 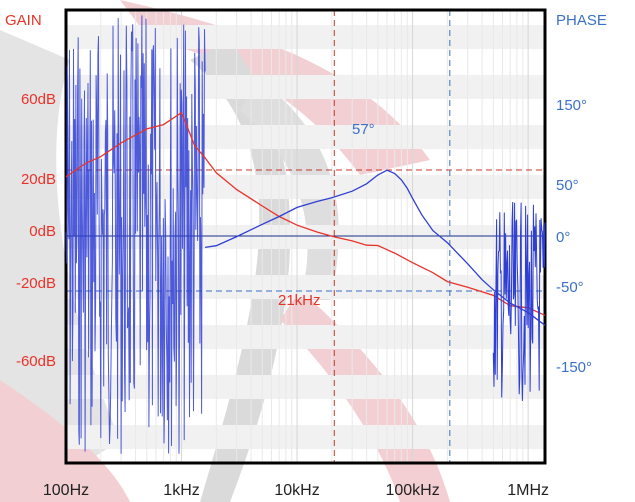 I want to click on phase-tick-label: 0°, so click(x=563, y=237).